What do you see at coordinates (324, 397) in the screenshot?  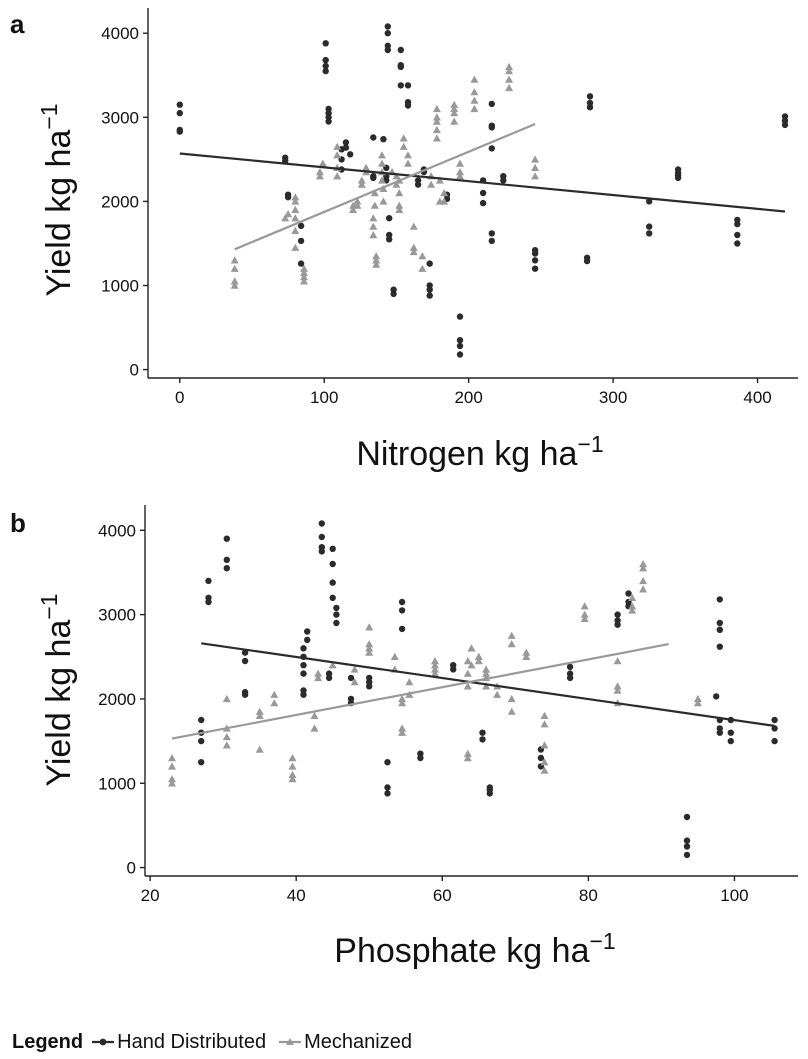 I see `x-tick-label: 100` at bounding box center [324, 397].